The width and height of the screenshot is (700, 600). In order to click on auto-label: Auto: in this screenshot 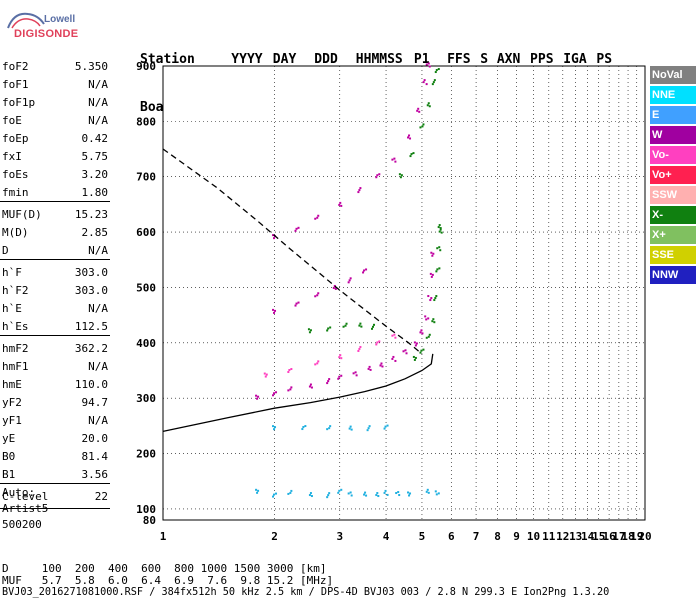, I will do `click(19, 492)`.